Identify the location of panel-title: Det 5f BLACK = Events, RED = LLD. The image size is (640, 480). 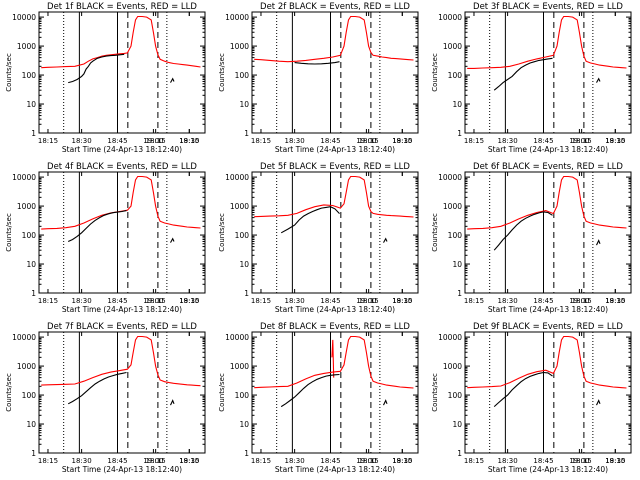
(335, 167).